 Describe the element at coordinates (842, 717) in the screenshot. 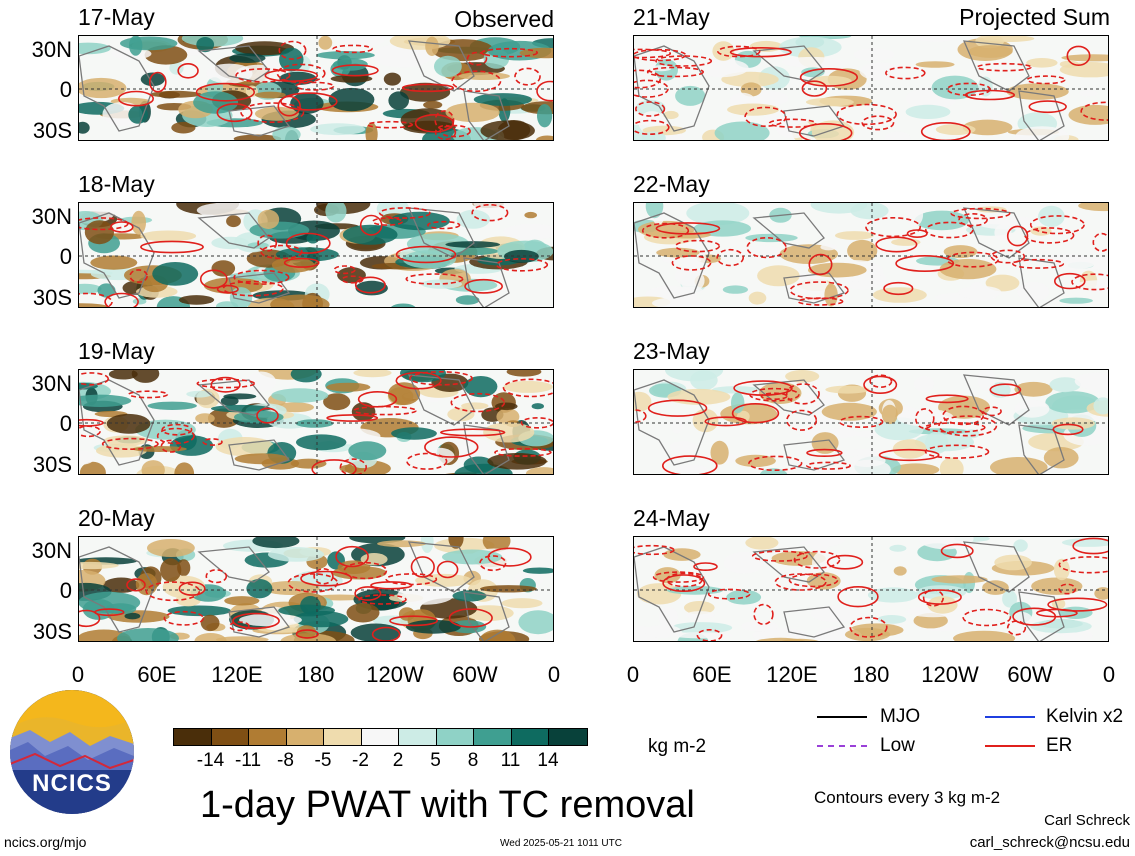

I see `legend-mjo-line` at that location.